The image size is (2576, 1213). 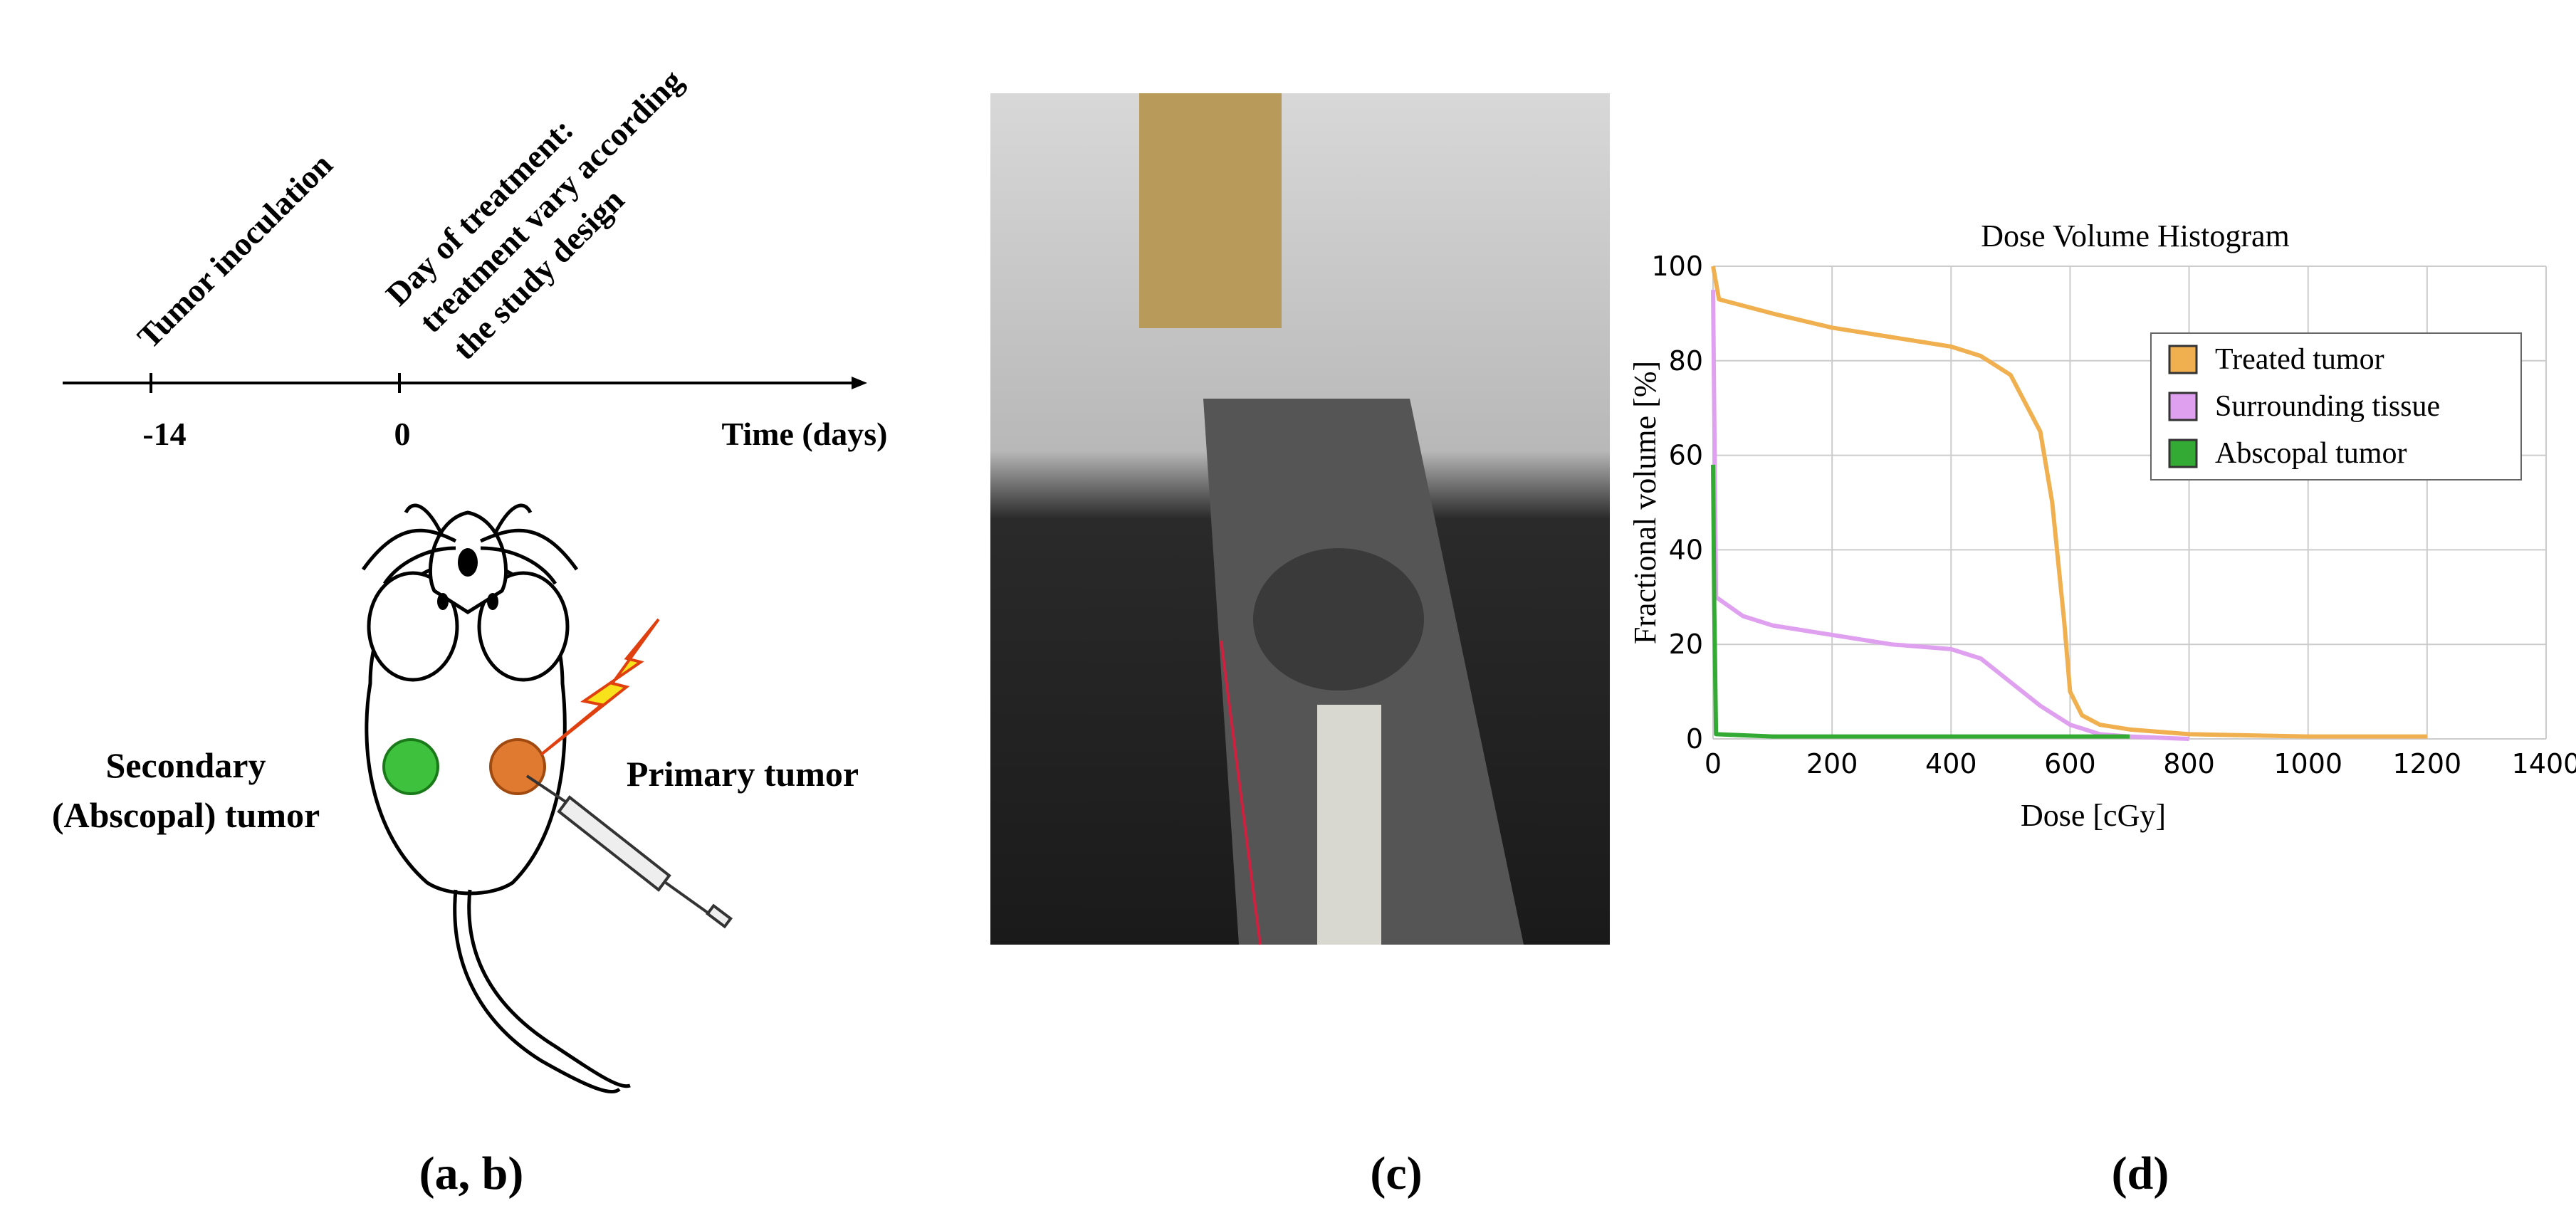 I want to click on diagram-labels: Secondary (Abscopal) tumor Primary tumor, so click(x=455, y=790).